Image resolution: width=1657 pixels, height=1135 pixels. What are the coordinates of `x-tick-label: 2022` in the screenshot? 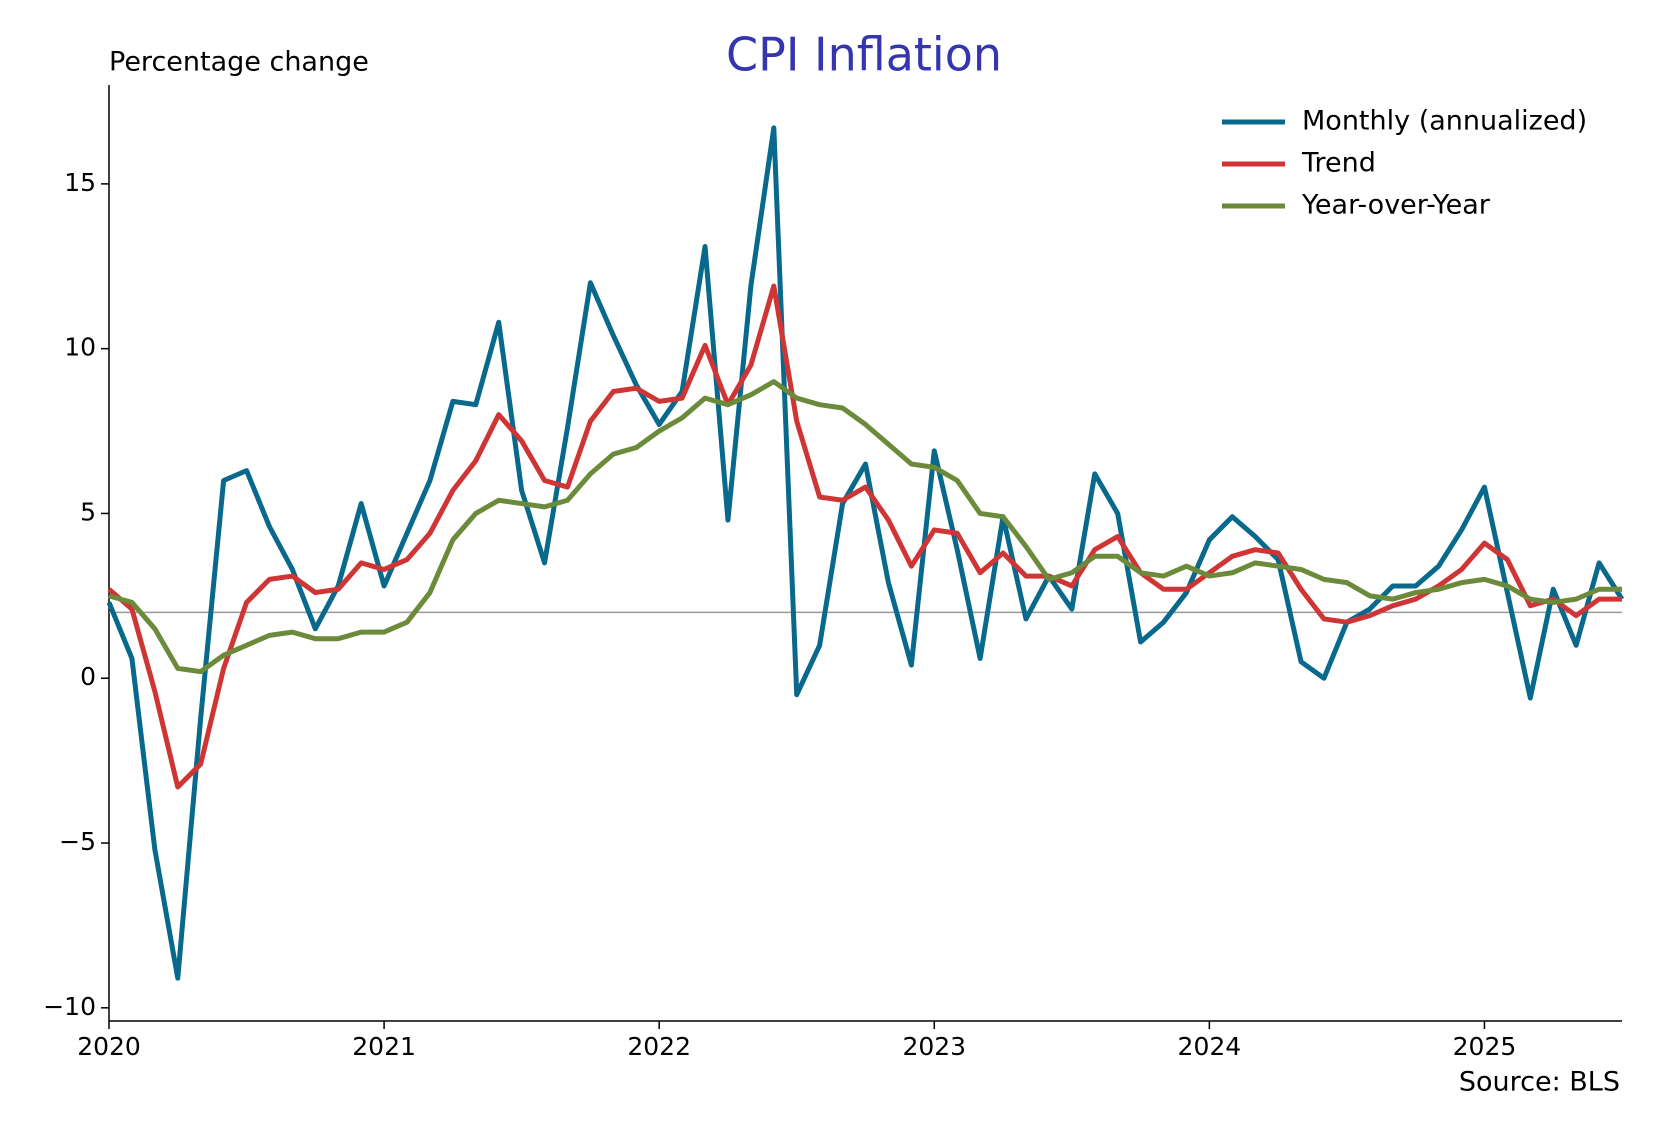 It's located at (659, 1046).